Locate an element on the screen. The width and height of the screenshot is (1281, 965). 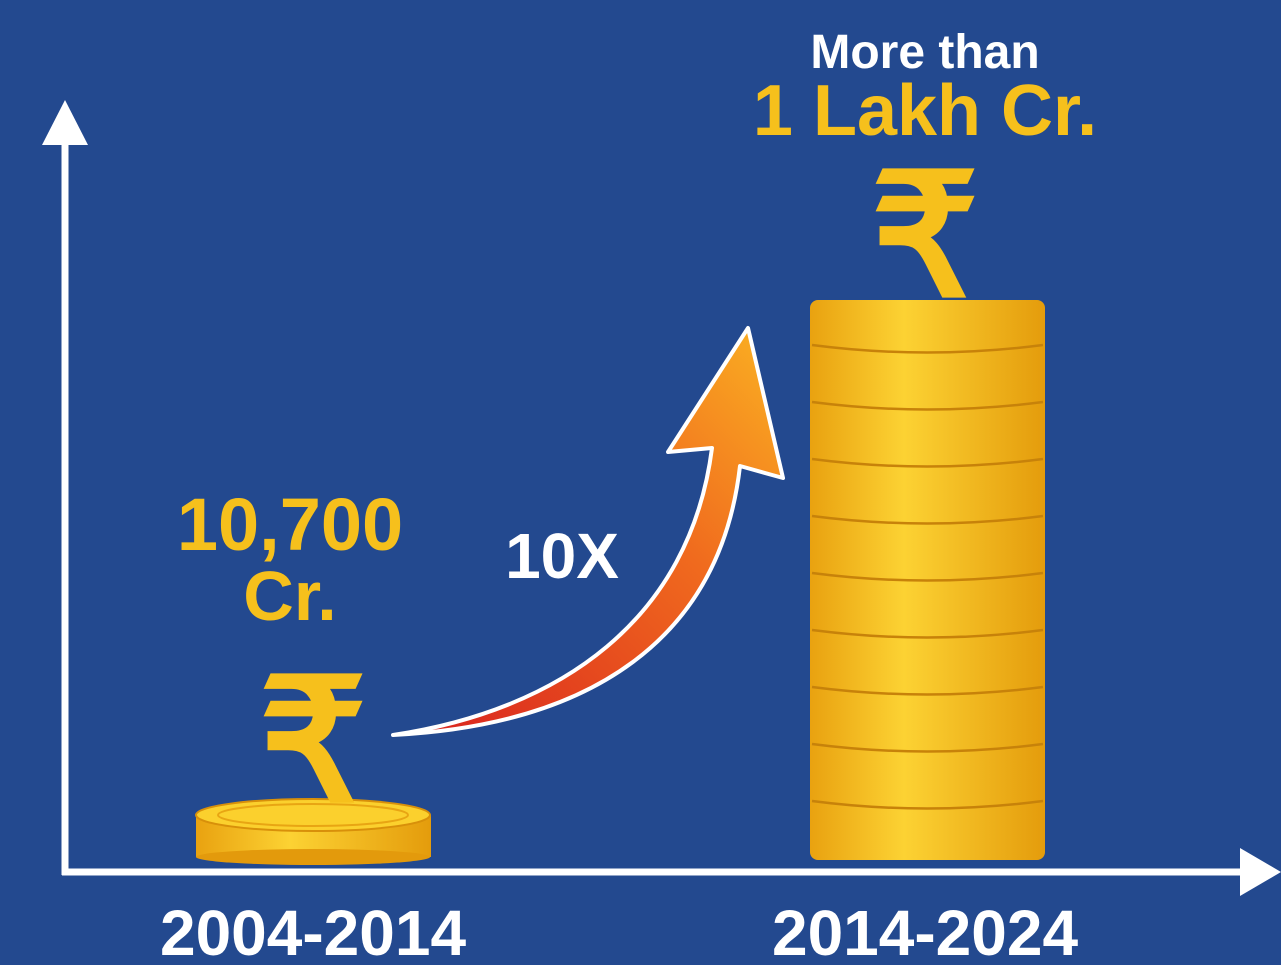
amount: 10,700 is located at coordinates (290, 524).